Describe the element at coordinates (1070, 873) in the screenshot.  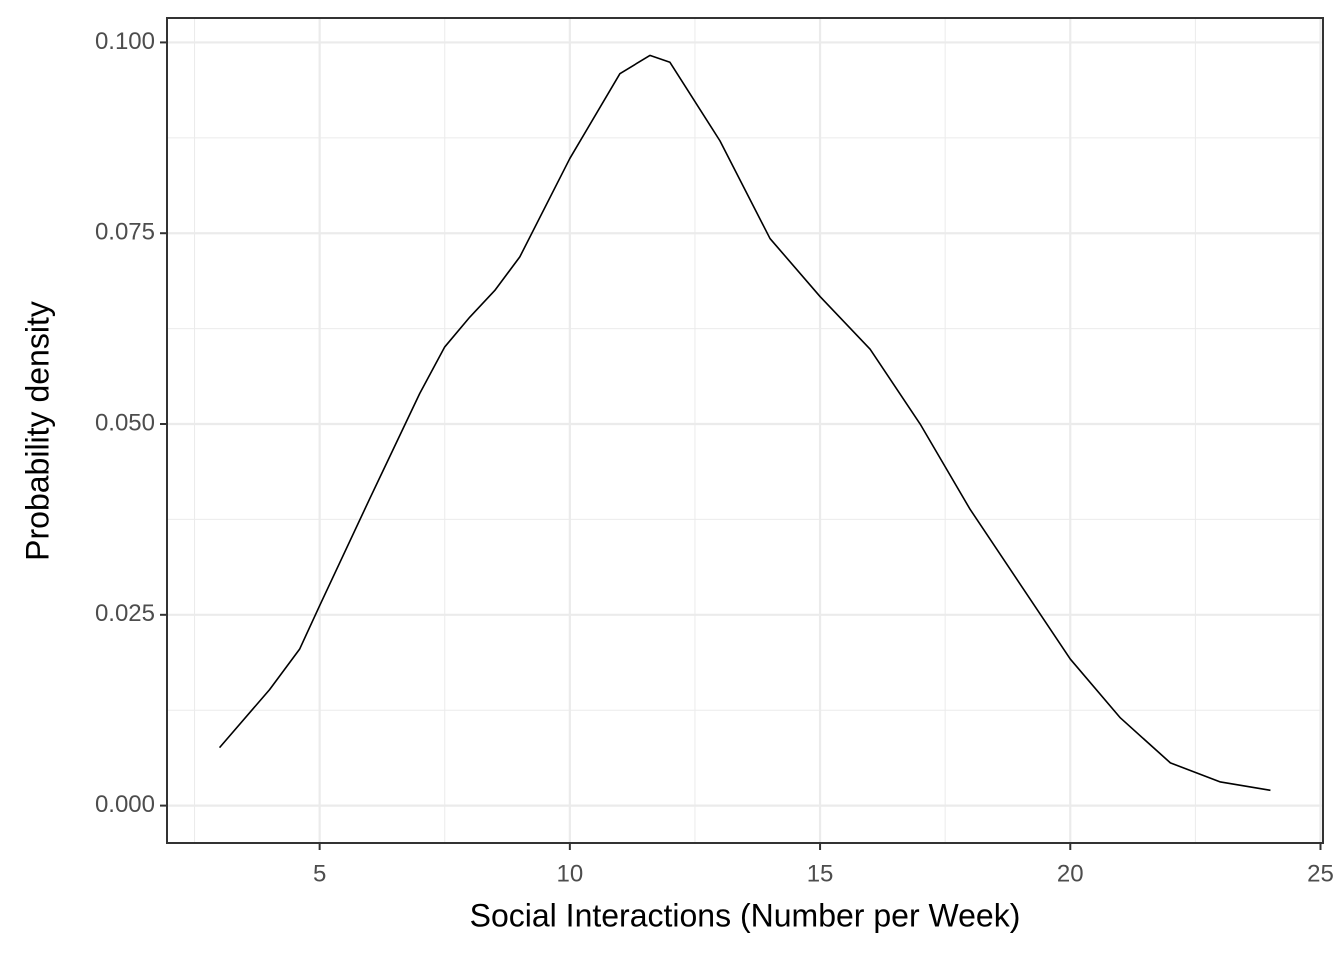
I see `x-tick-label: 20` at that location.